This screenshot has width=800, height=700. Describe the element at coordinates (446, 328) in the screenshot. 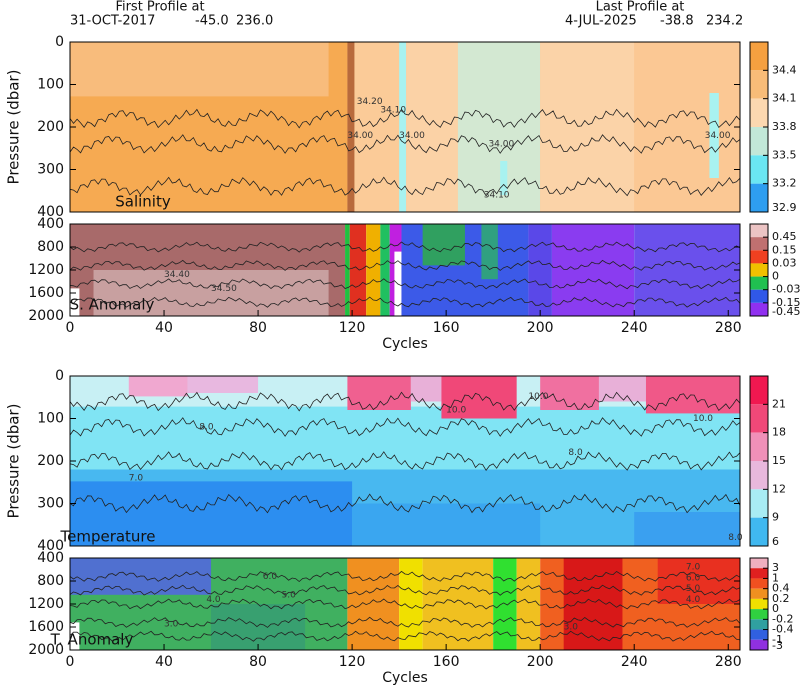

I see `x-tick-label: 160` at that location.